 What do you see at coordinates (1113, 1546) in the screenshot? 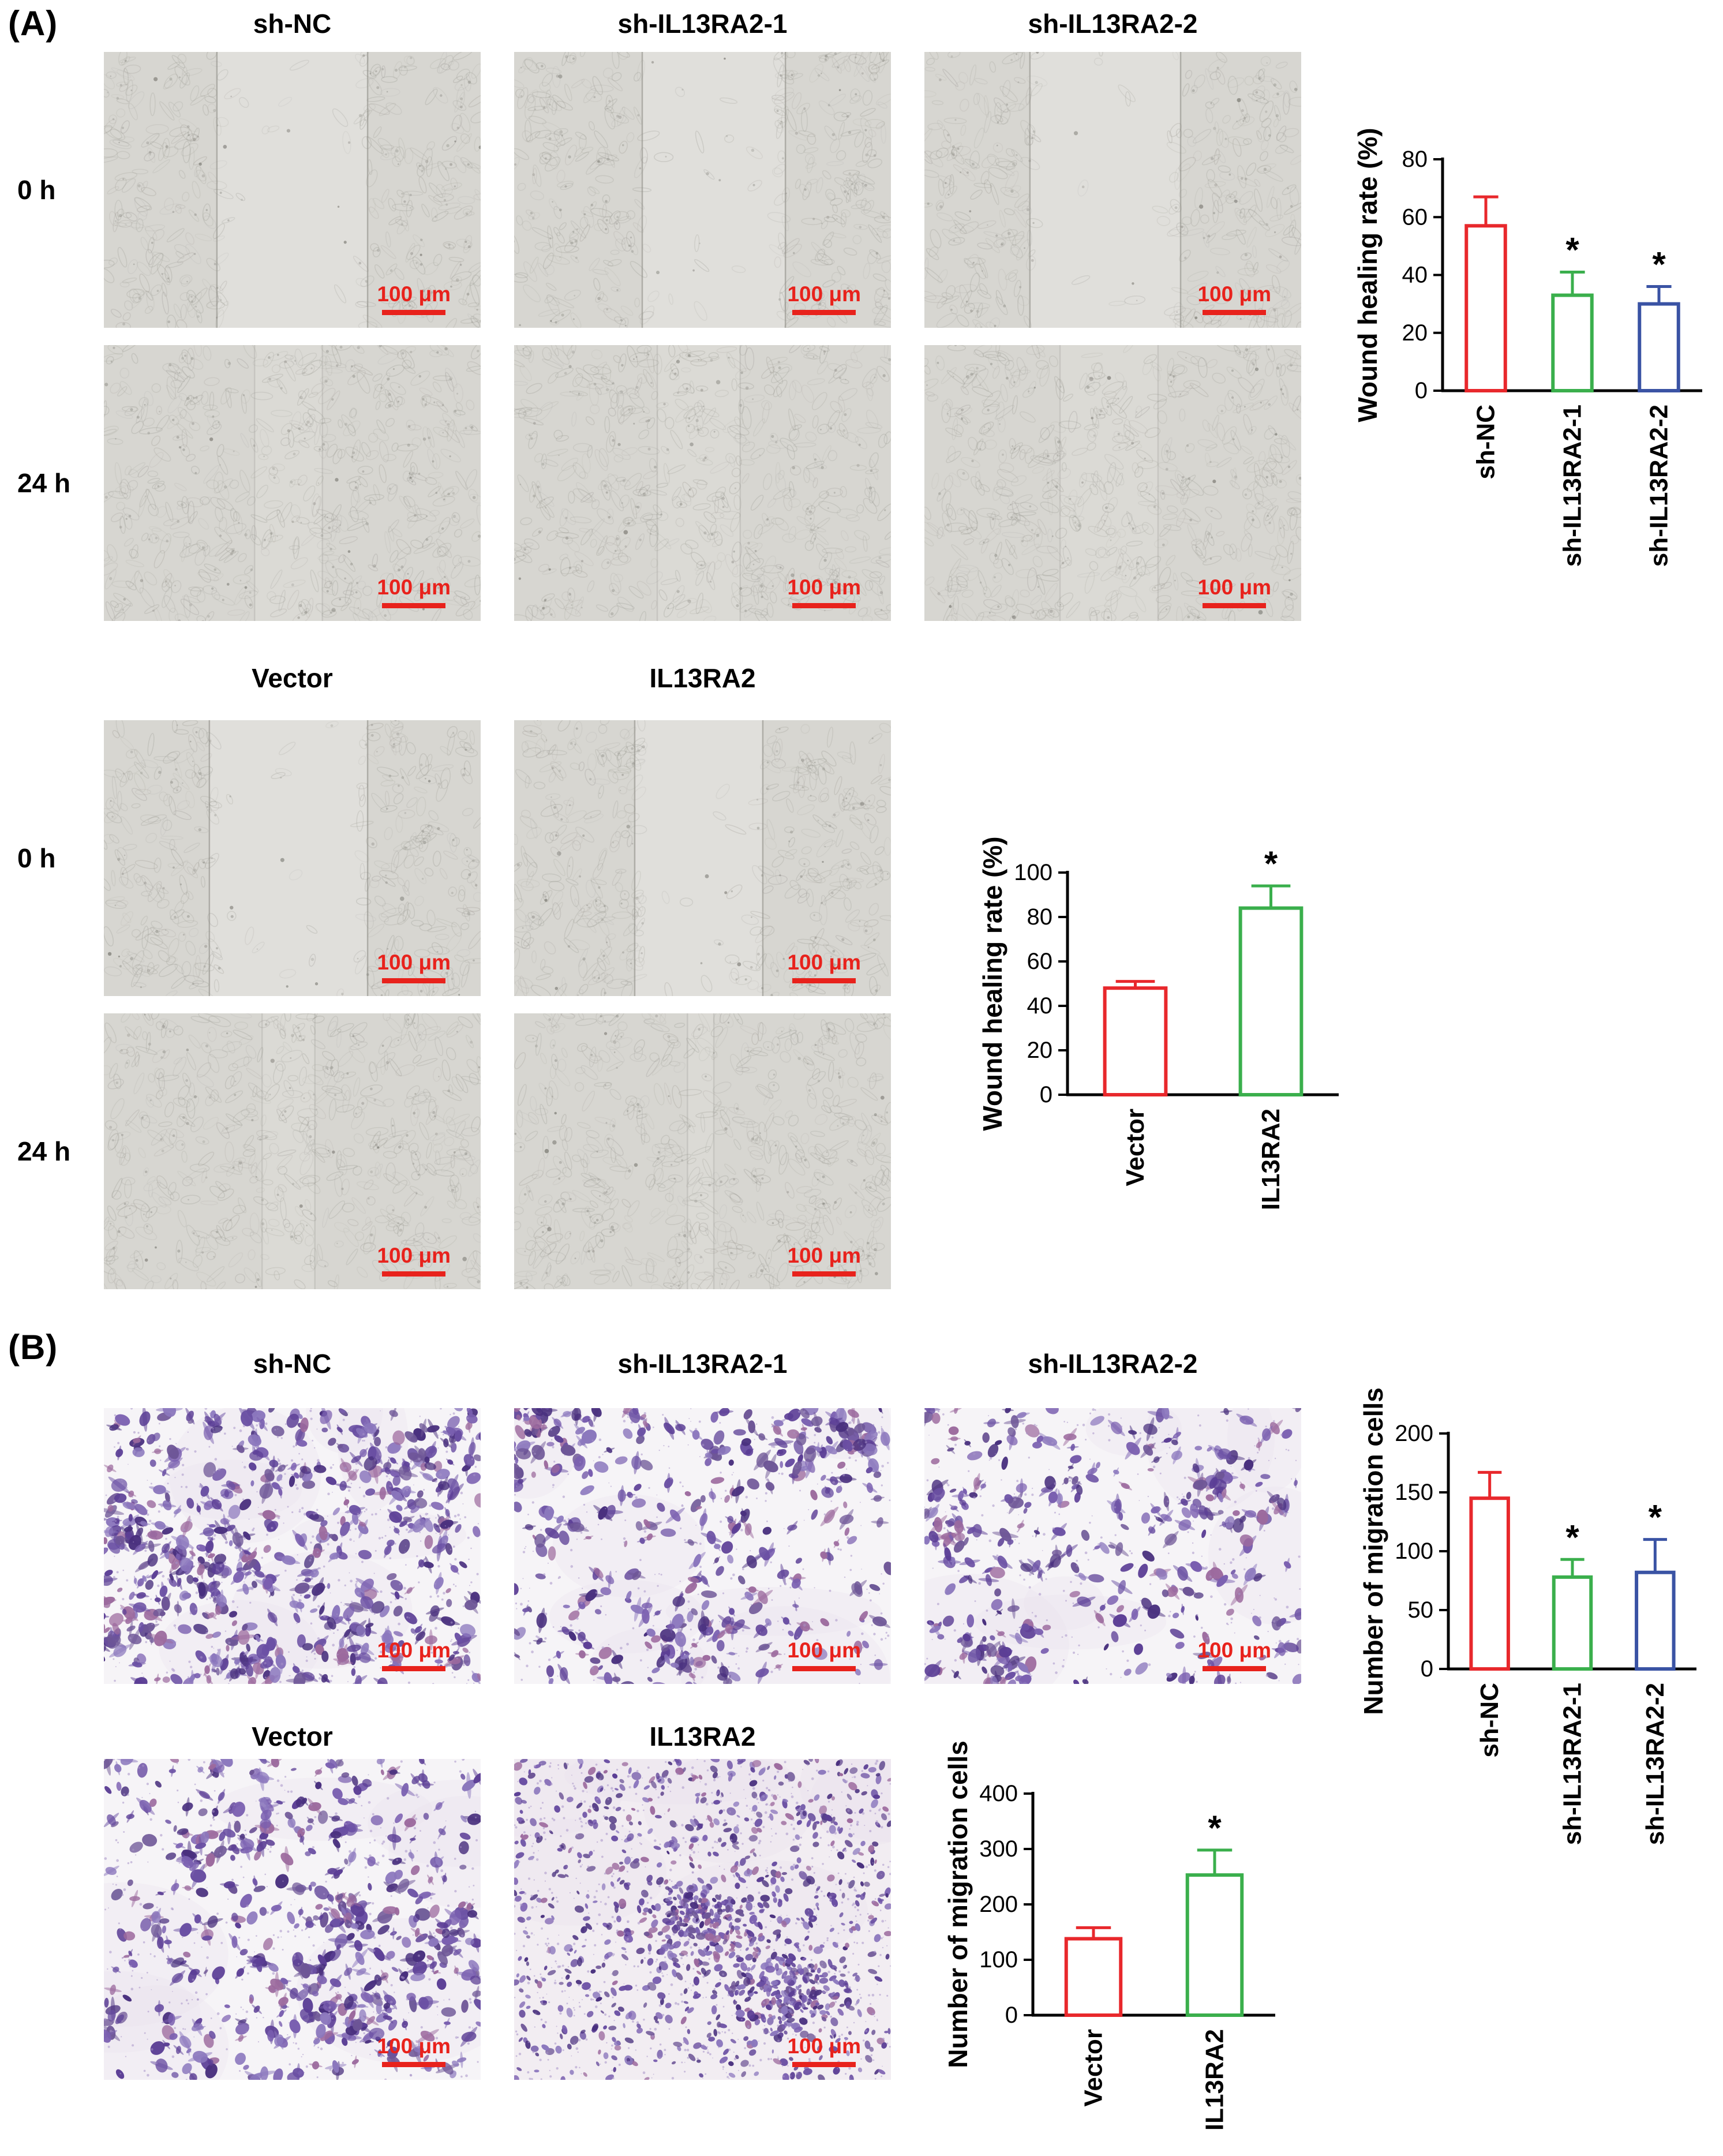
I see `micrograph-migration-sh-il13ra2-2: 100 μm` at bounding box center [1113, 1546].